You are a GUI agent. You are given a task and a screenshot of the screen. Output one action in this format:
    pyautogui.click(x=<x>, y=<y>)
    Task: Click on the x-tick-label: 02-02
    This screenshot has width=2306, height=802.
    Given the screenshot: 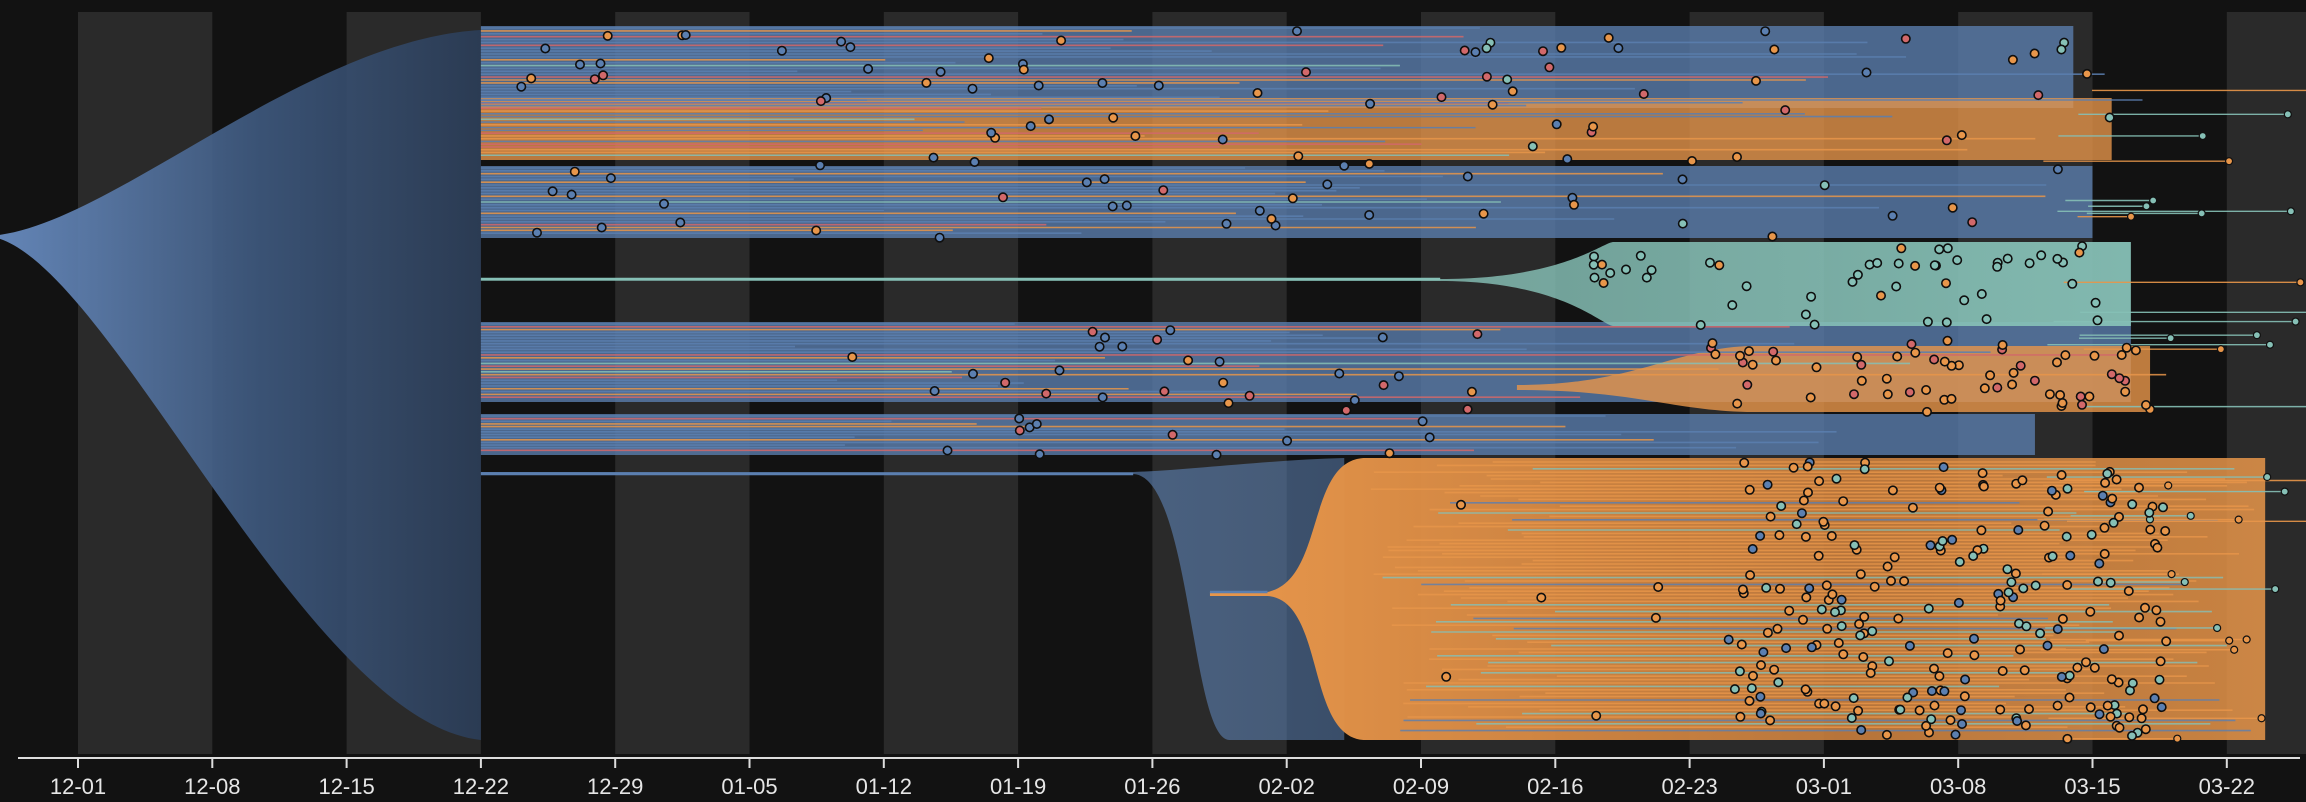 What is the action you would take?
    pyautogui.click(x=1287, y=786)
    